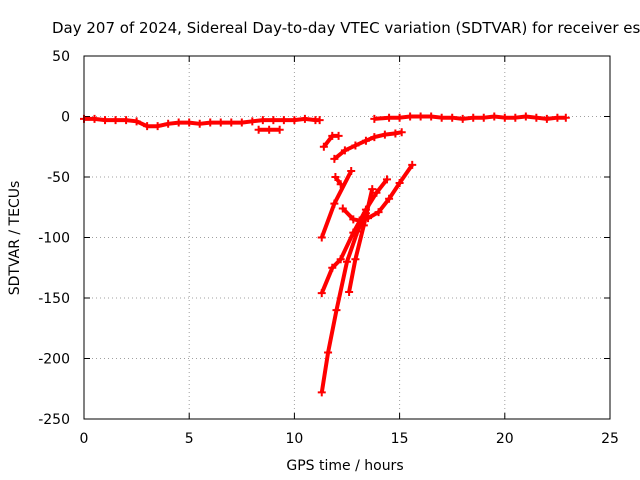  What do you see at coordinates (189, 439) in the screenshot?
I see `x-tick-label: 5` at bounding box center [189, 439].